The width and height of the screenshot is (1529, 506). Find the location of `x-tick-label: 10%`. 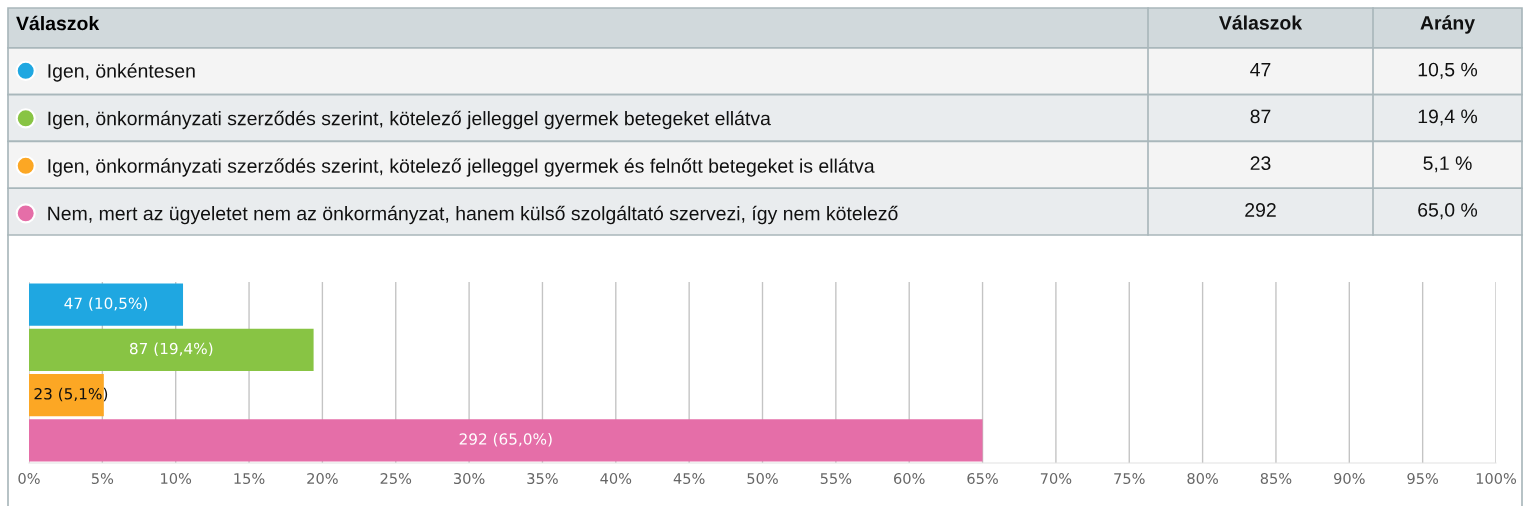

x-tick-label: 10% is located at coordinates (176, 478).